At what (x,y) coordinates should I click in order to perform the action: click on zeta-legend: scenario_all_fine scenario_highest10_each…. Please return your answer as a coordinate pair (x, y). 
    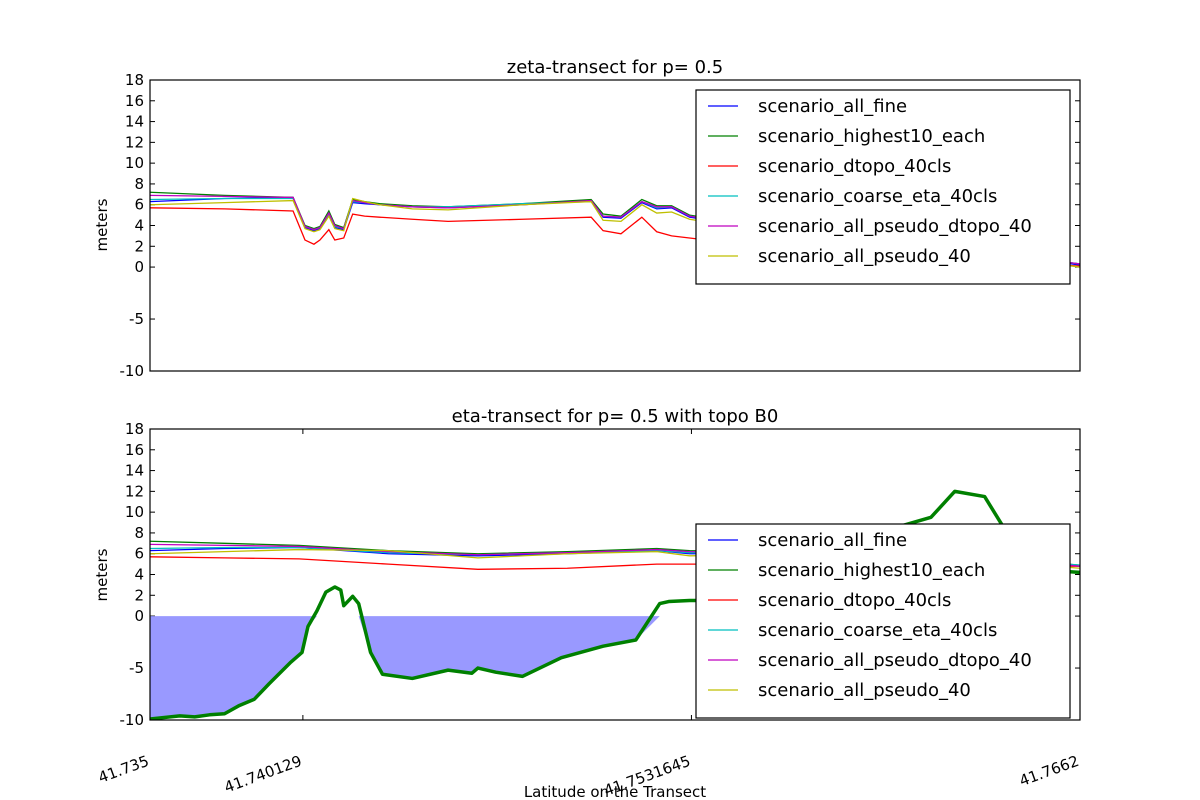
    Looking at the image, I should click on (883, 187).